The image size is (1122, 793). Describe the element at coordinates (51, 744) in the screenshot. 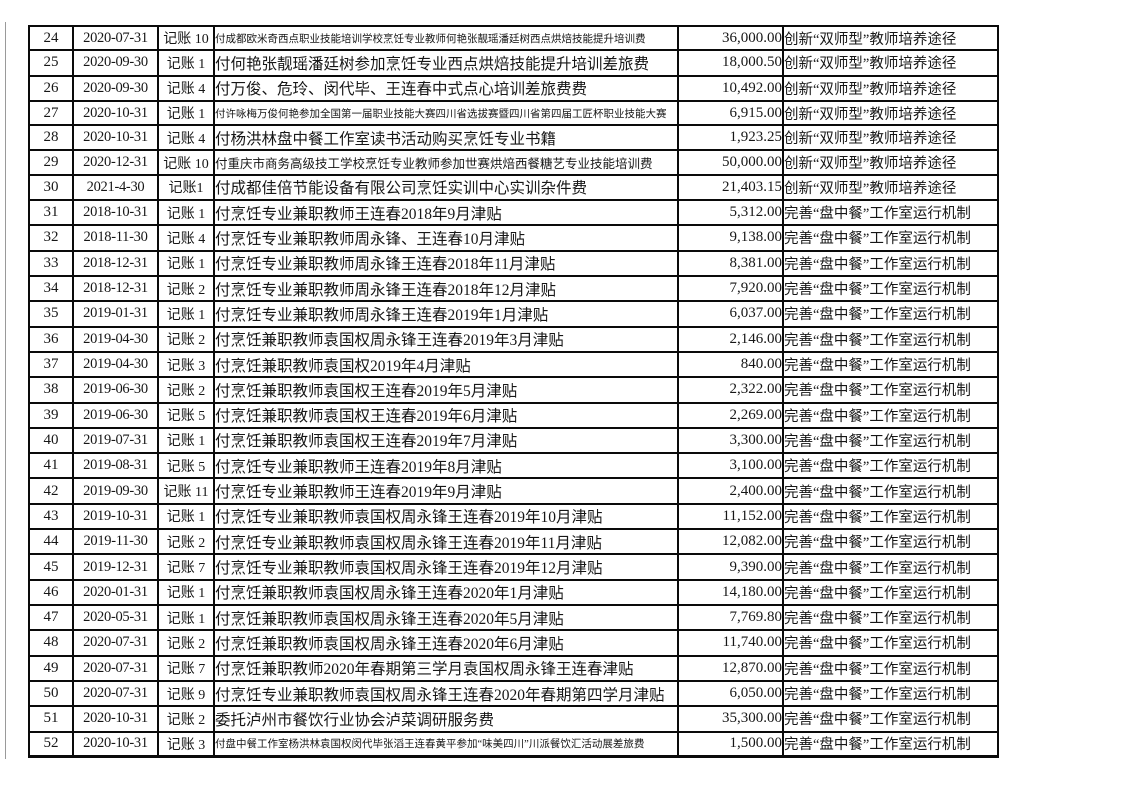

I see `row-number-cell: 52` at that location.